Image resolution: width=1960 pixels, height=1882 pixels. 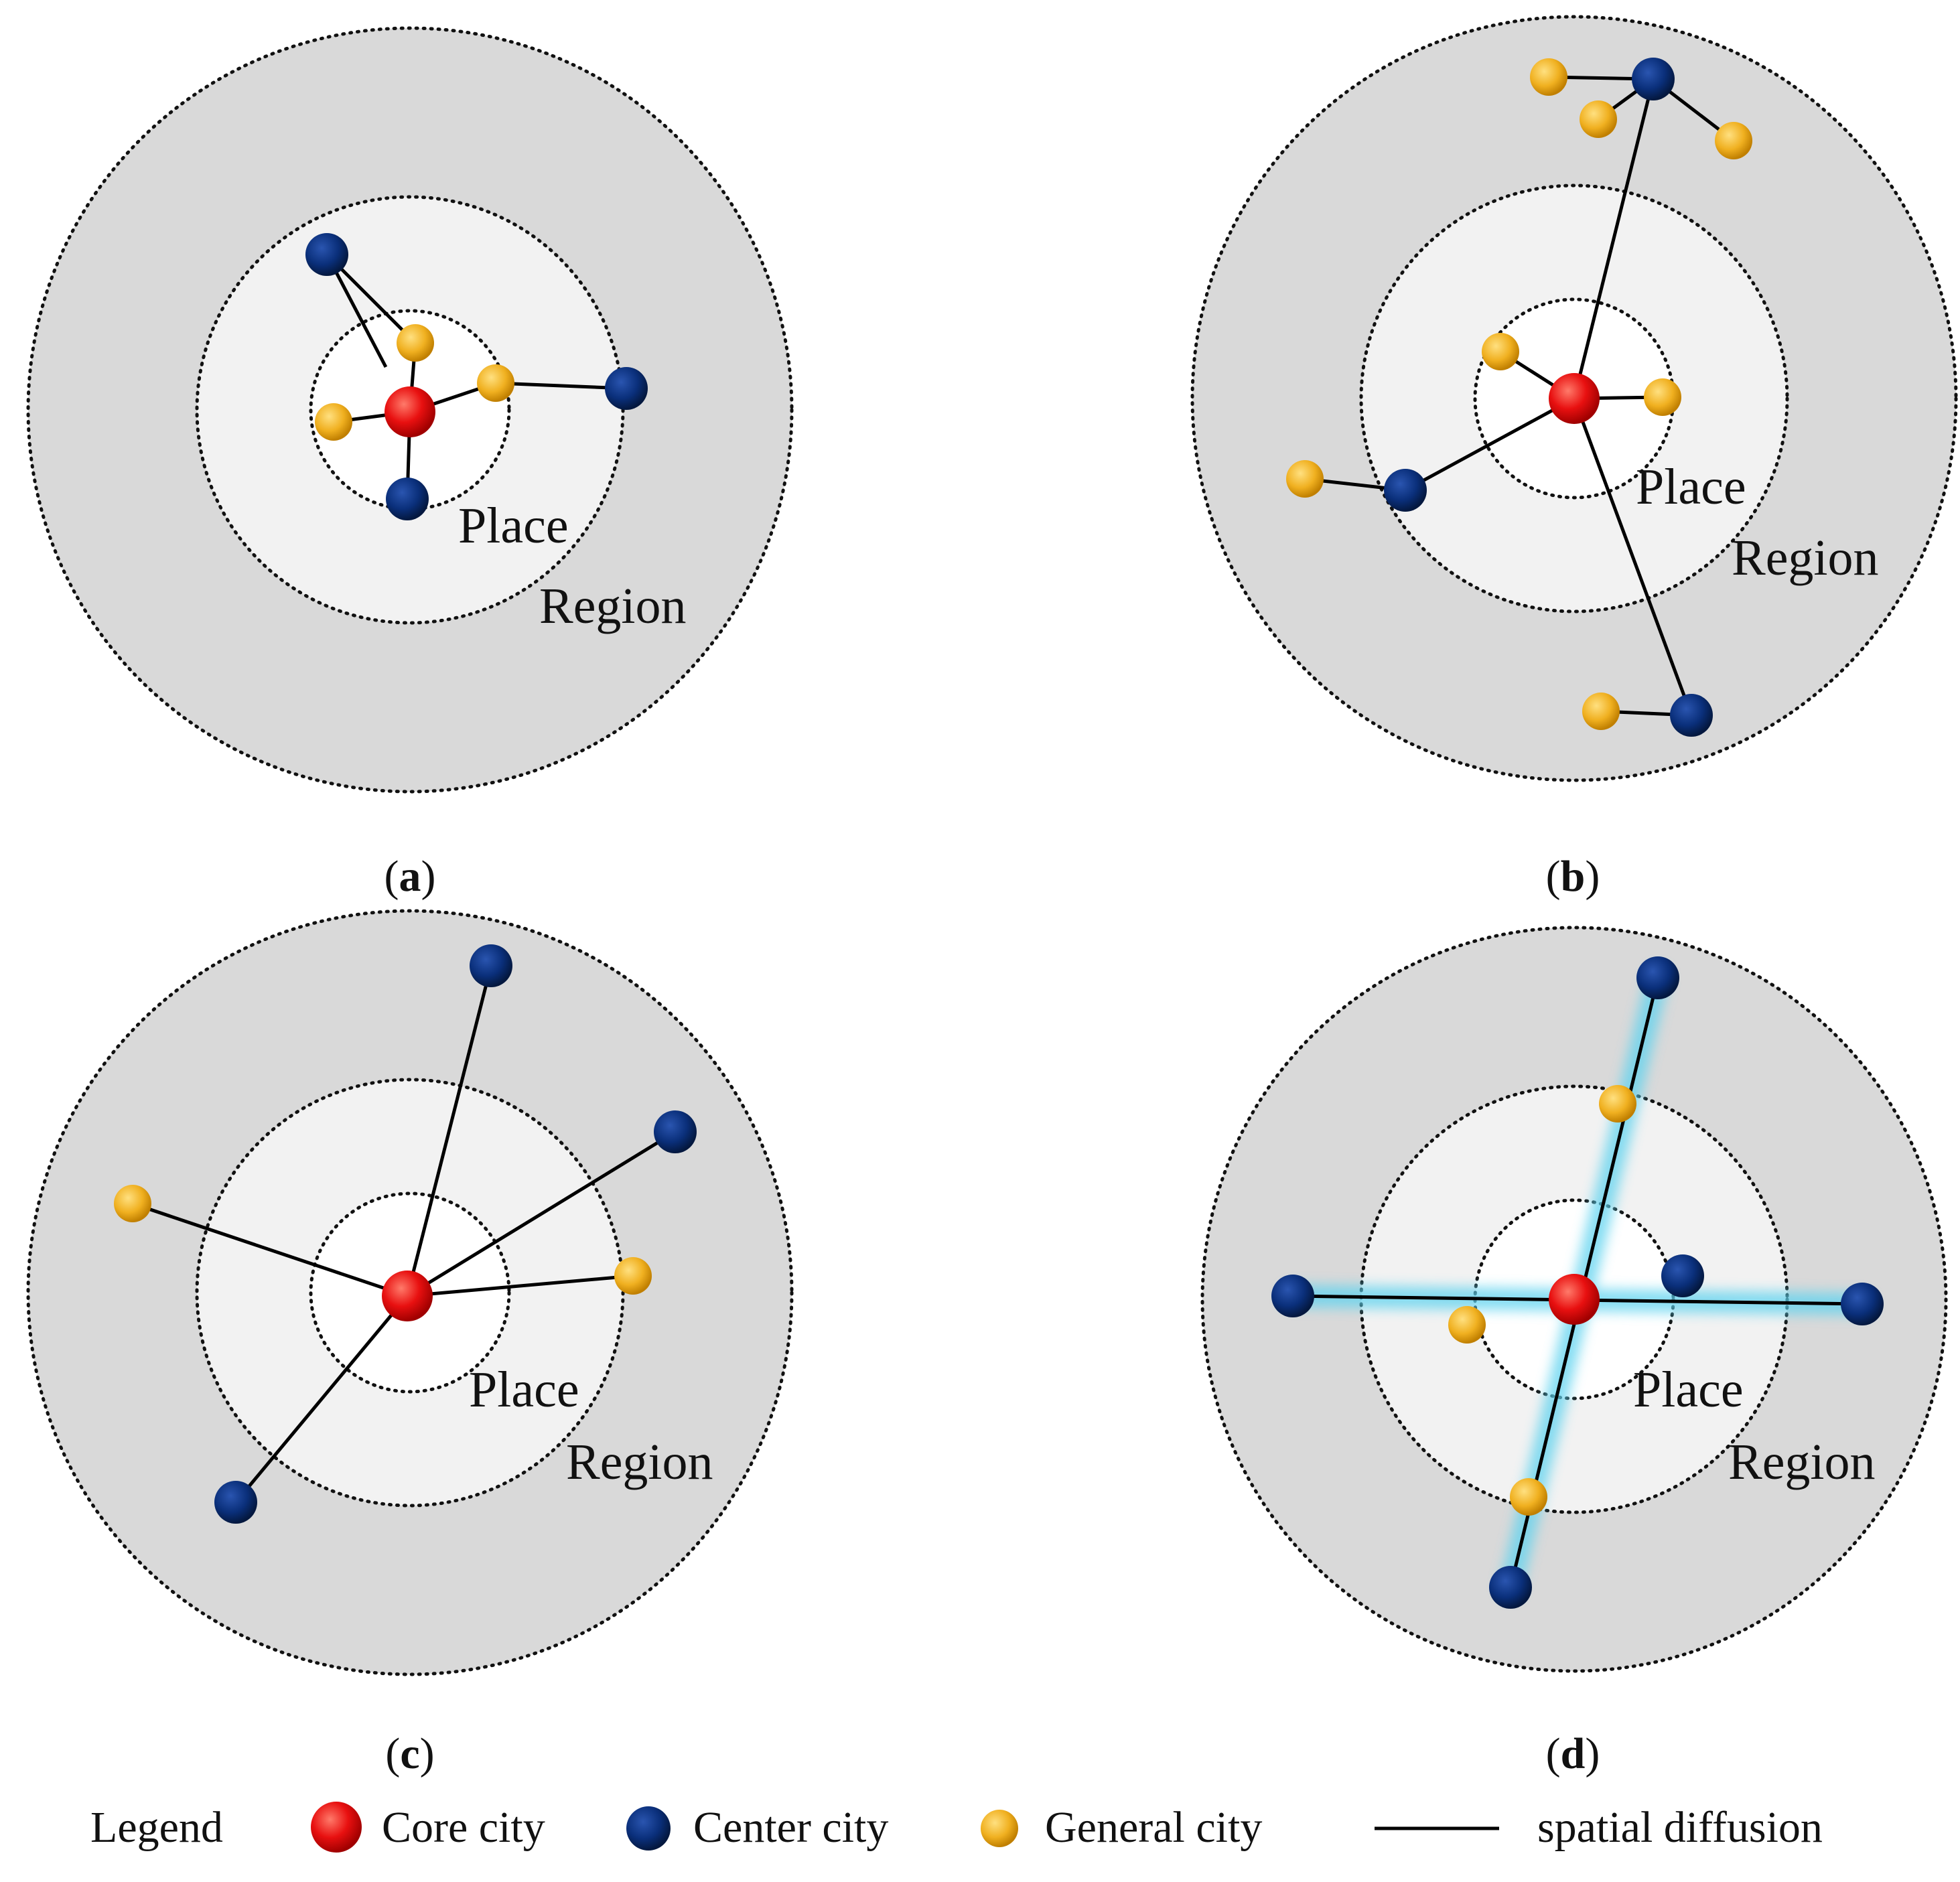 I want to click on legend-general-city-swatch, so click(x=1000, y=1828).